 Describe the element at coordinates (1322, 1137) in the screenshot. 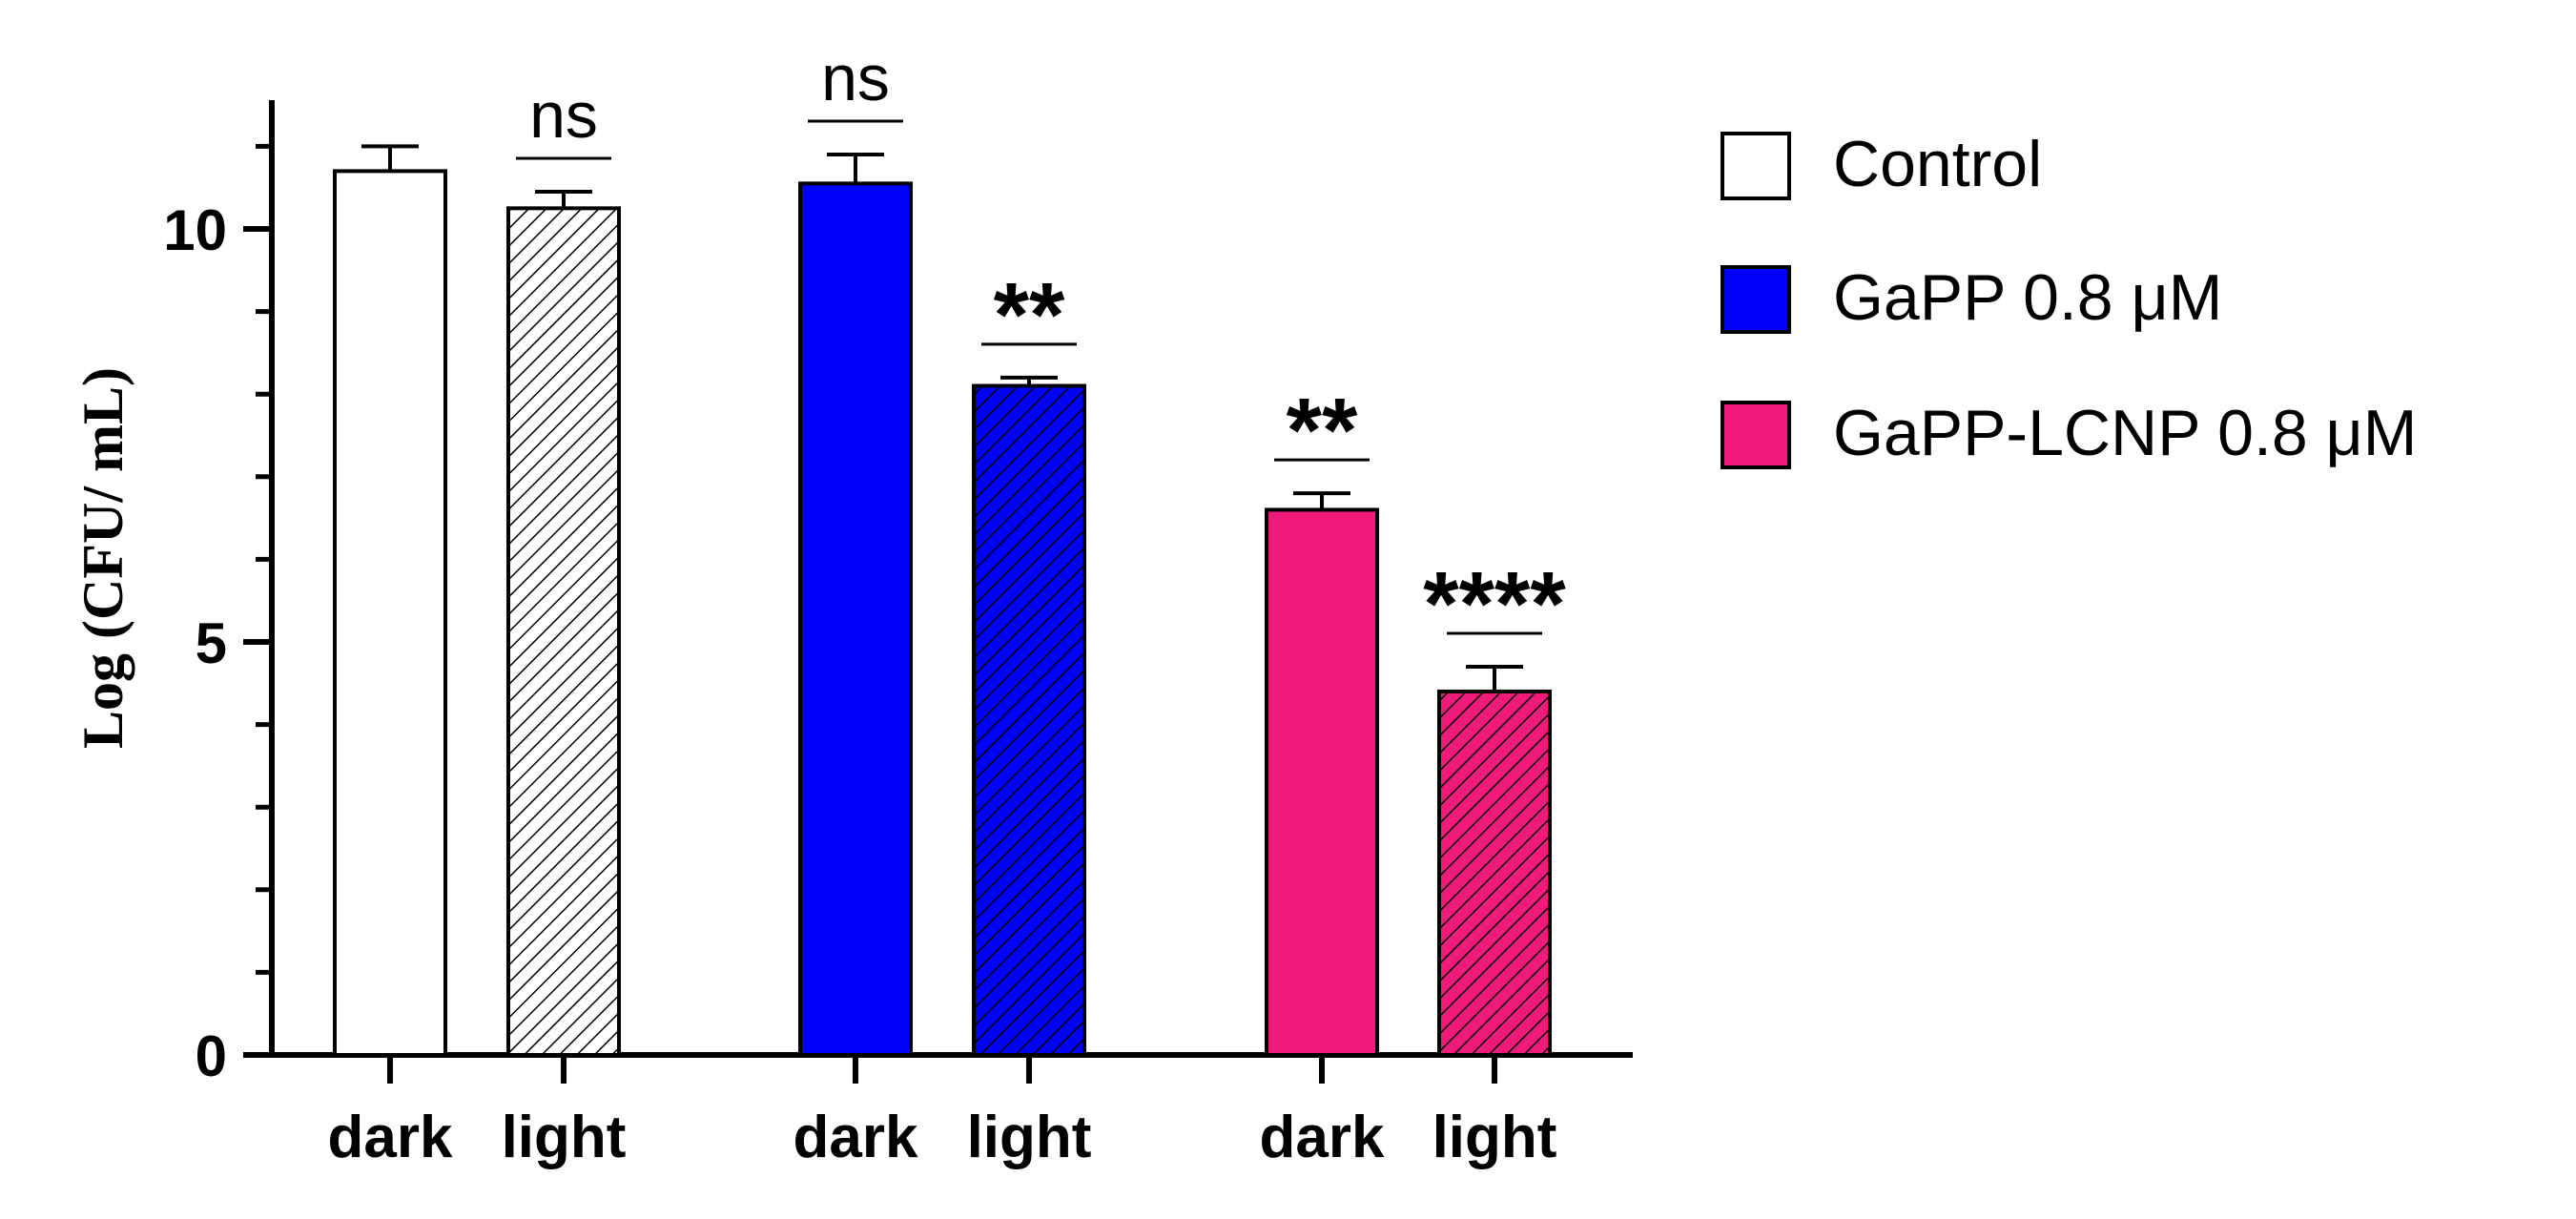

I see `x-tick-label-4: dark` at that location.